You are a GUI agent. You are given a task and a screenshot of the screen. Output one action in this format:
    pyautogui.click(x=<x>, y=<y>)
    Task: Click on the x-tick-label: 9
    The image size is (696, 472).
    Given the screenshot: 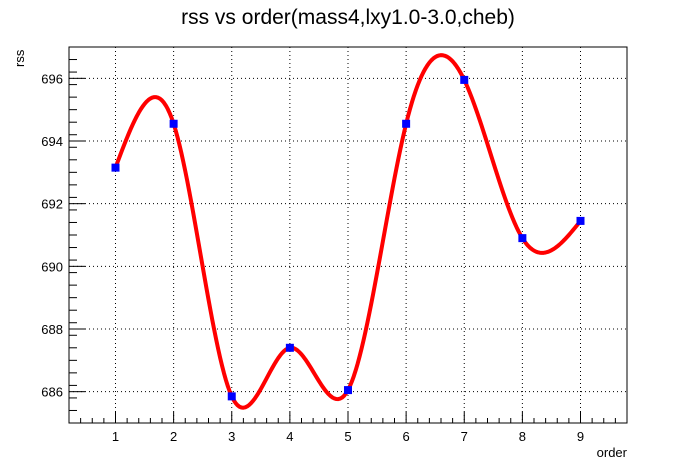 What is the action you would take?
    pyautogui.click(x=580, y=436)
    